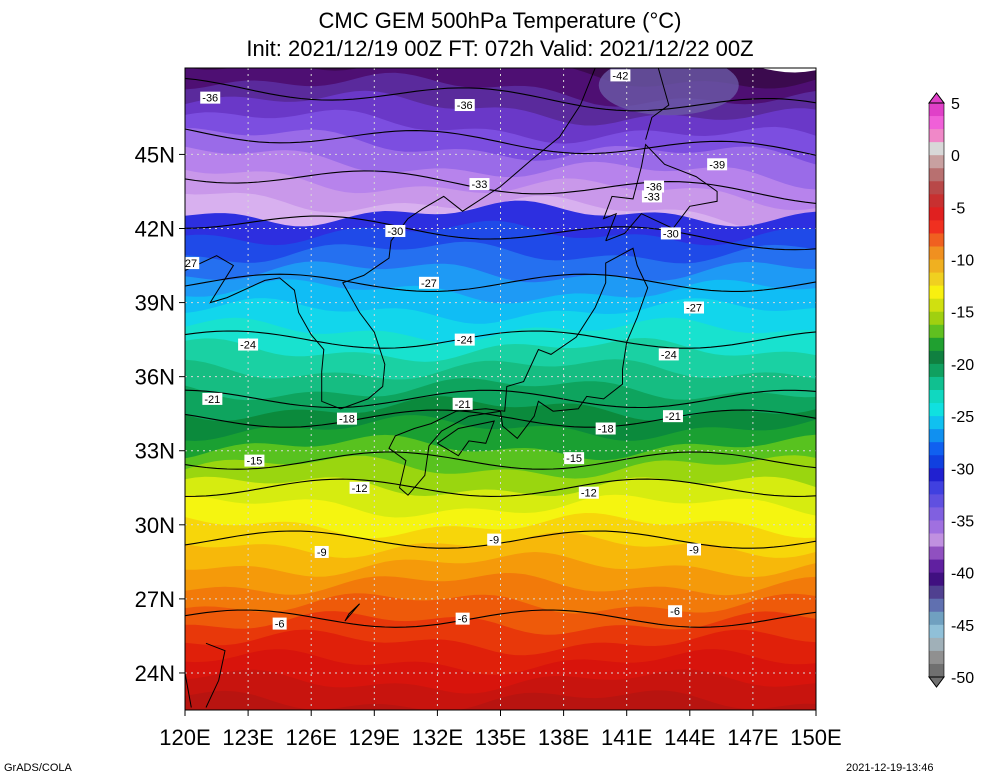 This screenshot has width=1000, height=779. Describe the element at coordinates (500, 737) in the screenshot. I see `x-tick-label: 135E` at that location.